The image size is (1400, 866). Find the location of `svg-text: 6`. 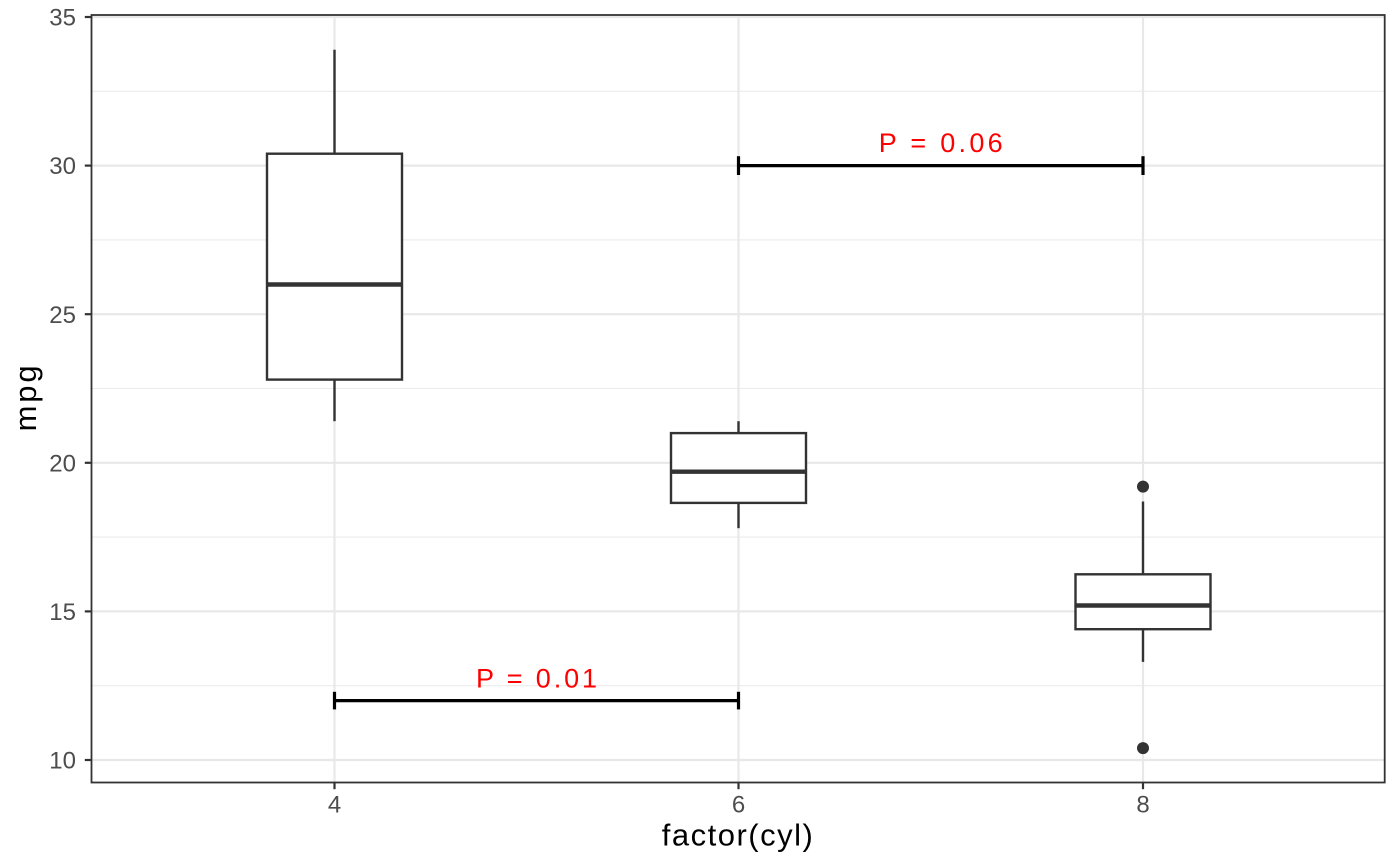

svg-text: 6 is located at coordinates (738, 805).